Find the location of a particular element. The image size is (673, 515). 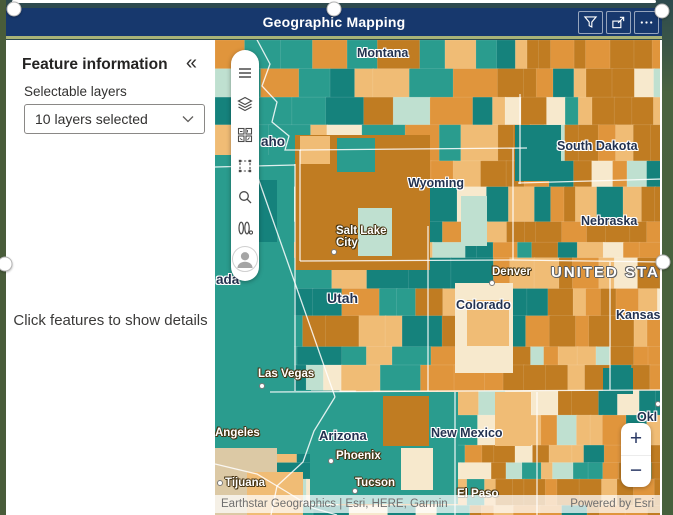

search-button is located at coordinates (245, 196).